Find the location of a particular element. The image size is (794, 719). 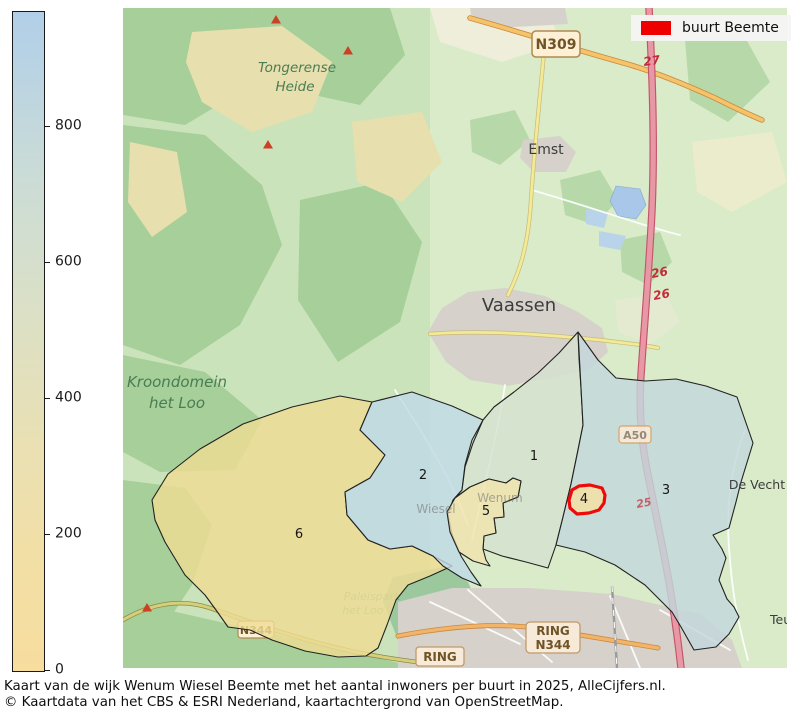

place-label-wiesel: Wiesel is located at coordinates (435, 509).